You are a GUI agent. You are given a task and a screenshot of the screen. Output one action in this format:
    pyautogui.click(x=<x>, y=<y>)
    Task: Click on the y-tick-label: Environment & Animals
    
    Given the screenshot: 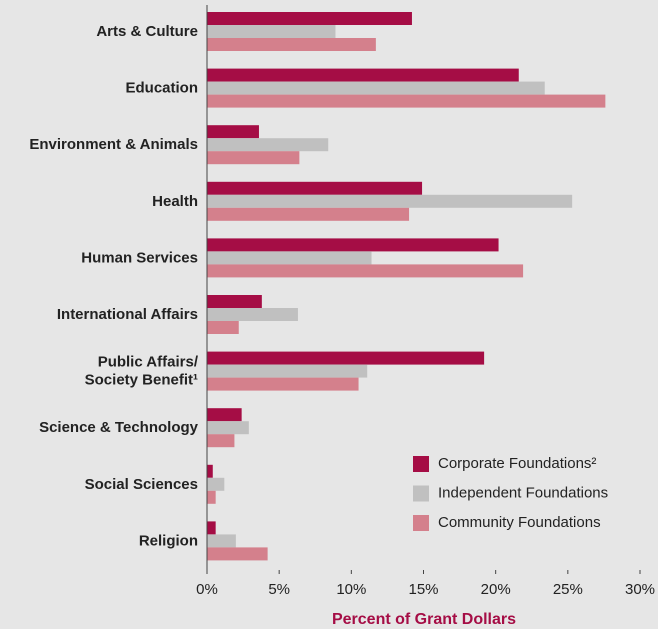 What is the action you would take?
    pyautogui.click(x=113, y=144)
    